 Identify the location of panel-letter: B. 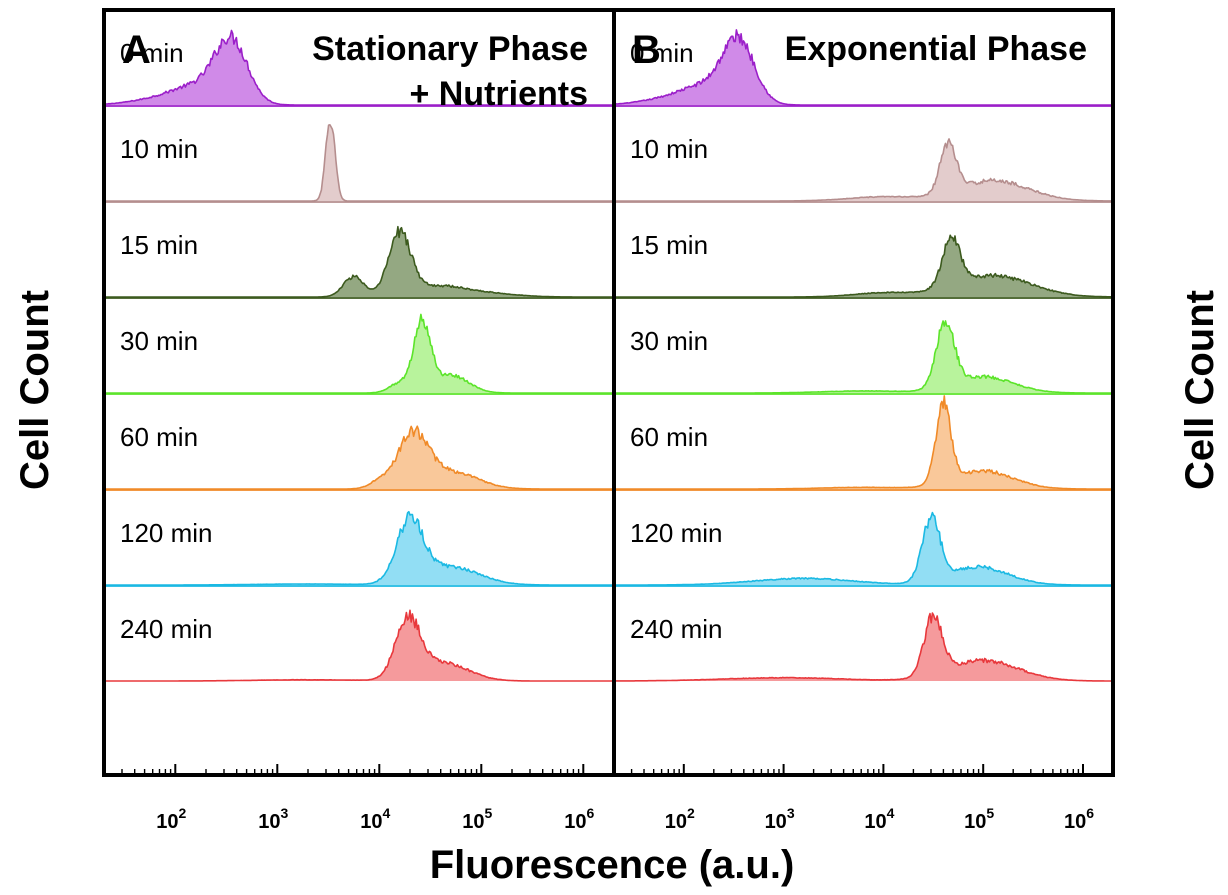
(646, 50).